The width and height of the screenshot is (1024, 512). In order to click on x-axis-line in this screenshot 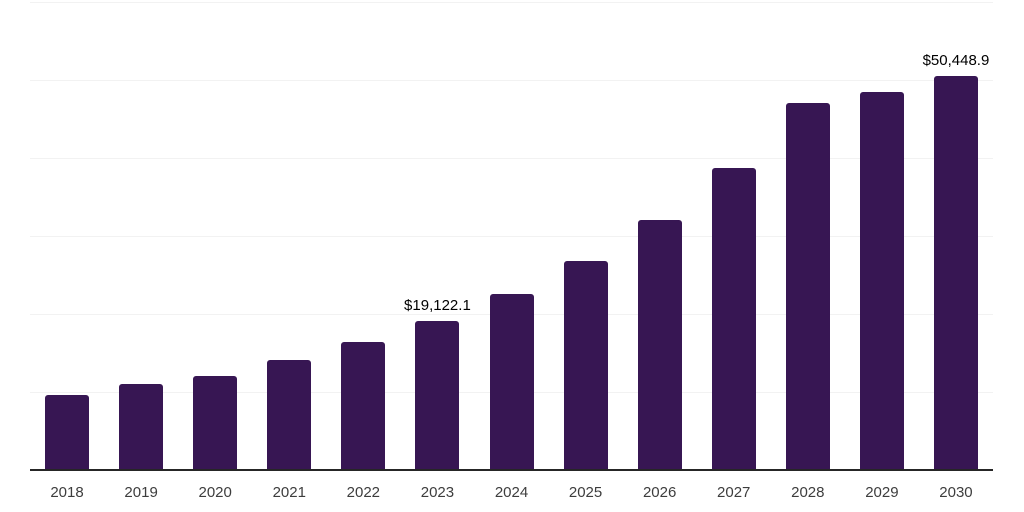, I will do `click(511, 470)`.